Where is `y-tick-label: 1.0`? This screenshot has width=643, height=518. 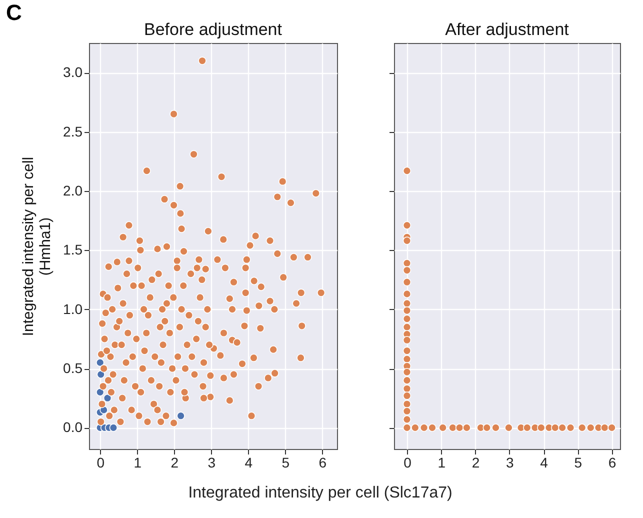 y-tick-label: 1.0 is located at coordinates (73, 308).